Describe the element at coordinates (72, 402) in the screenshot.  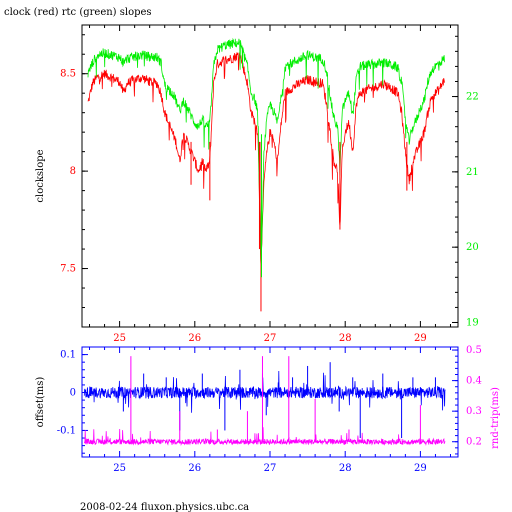
I see `bottom-y-ticks: -0.1 0 0.1` at that location.